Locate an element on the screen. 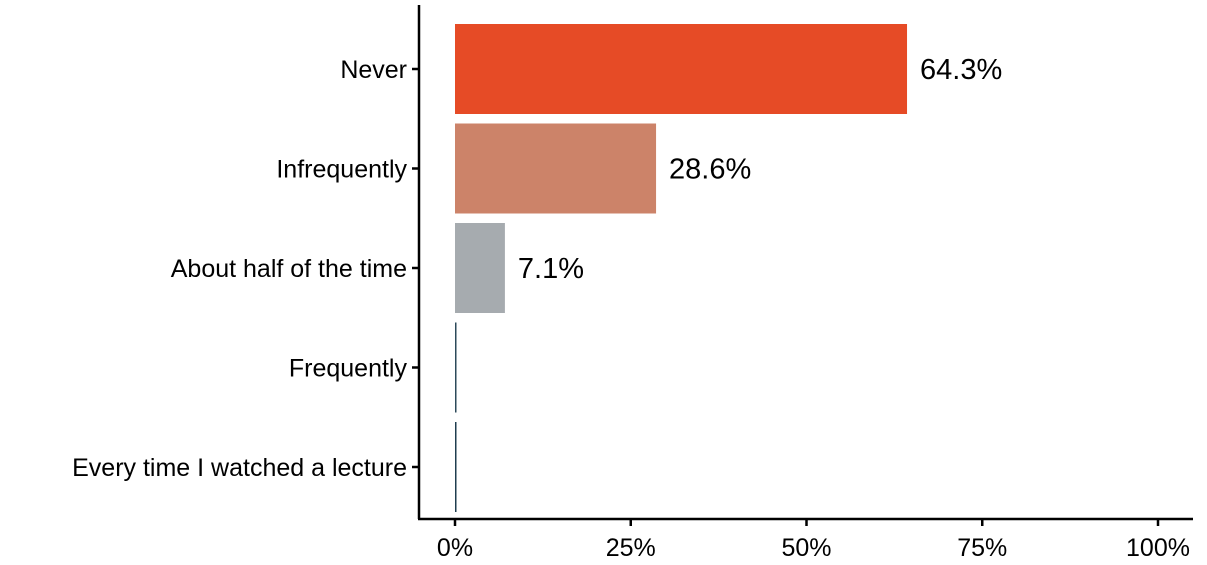 This screenshot has height=565, width=1207. bar-never is located at coordinates (681, 69).